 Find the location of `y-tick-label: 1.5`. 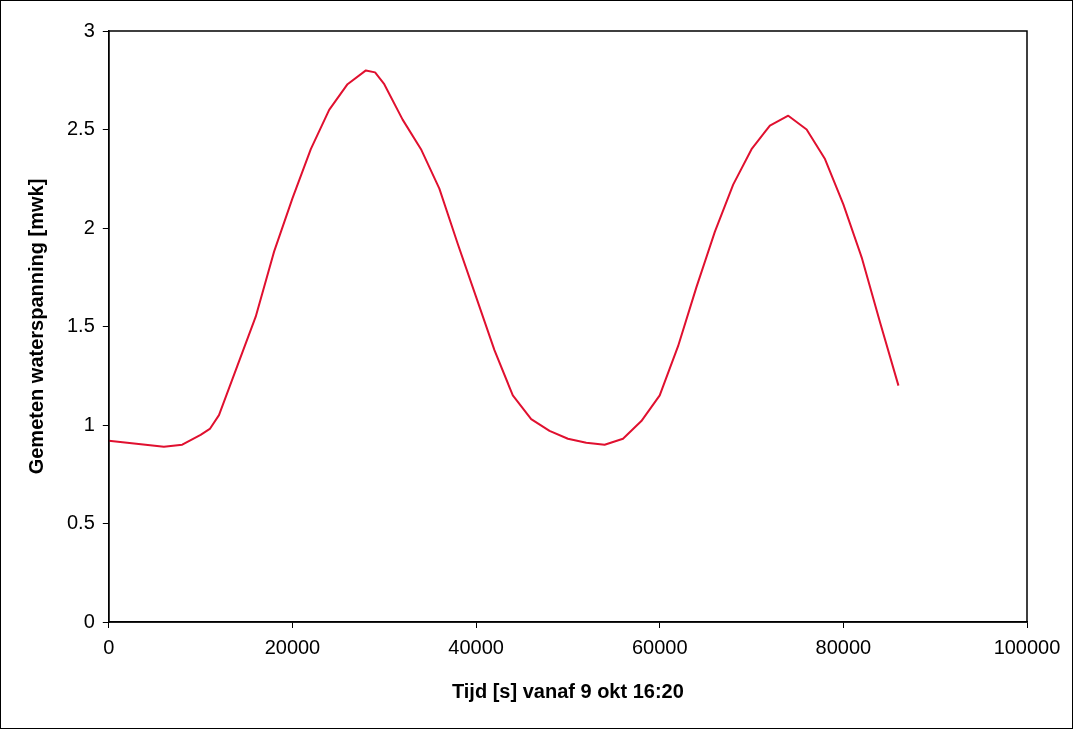

y-tick-label: 1.5 is located at coordinates (80, 325).